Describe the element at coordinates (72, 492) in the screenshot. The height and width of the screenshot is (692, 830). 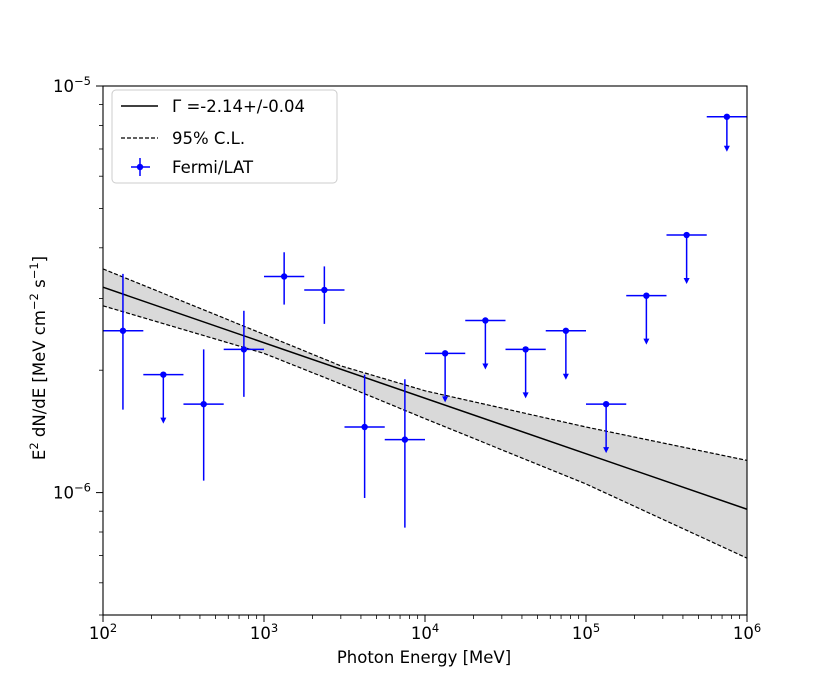
I see `y-tick-label-2: 10⁻⁶` at that location.